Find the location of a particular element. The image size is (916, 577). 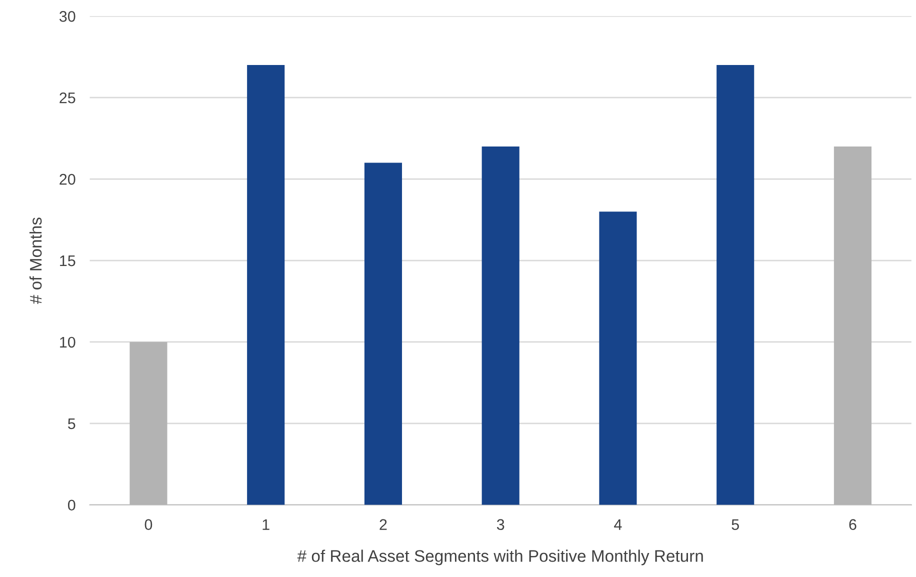

y-axis-title: # of Months is located at coordinates (35, 261).